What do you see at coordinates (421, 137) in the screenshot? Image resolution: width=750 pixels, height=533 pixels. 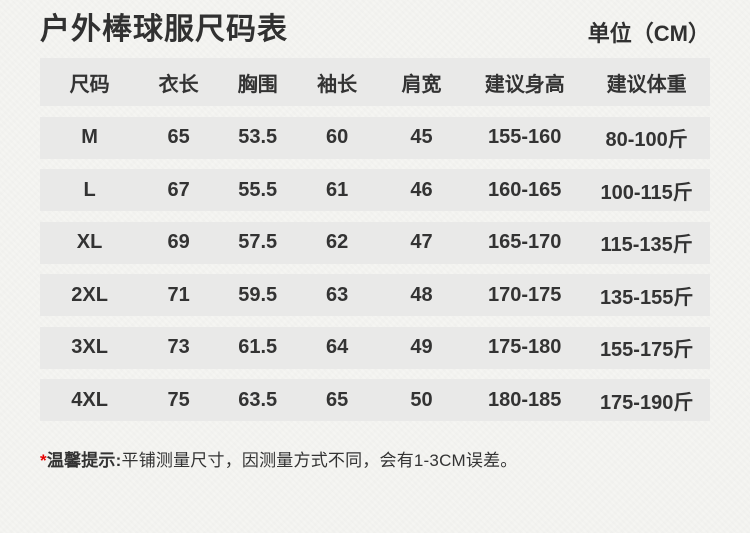 I see `cell-shoulder-width: 45` at bounding box center [421, 137].